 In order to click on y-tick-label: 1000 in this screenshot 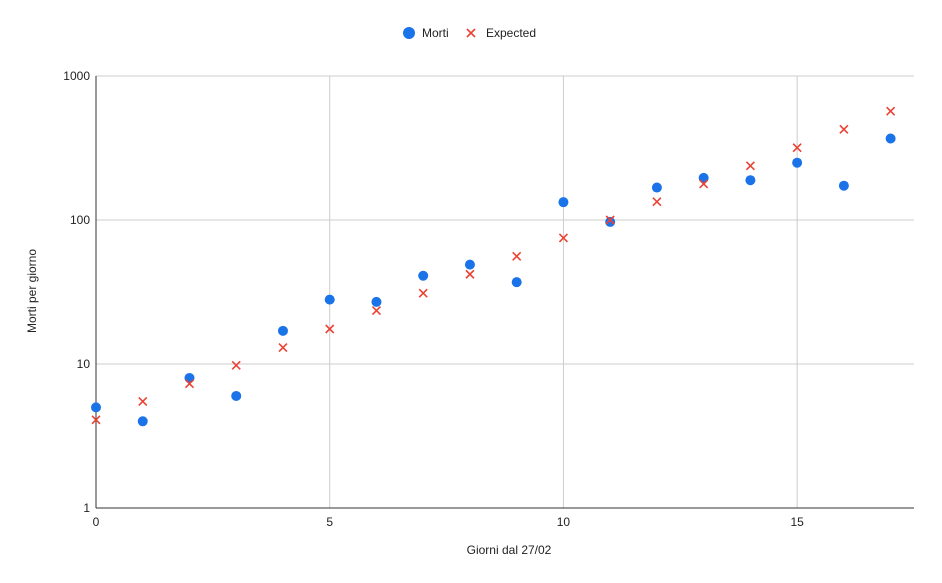, I will do `click(76, 76)`.